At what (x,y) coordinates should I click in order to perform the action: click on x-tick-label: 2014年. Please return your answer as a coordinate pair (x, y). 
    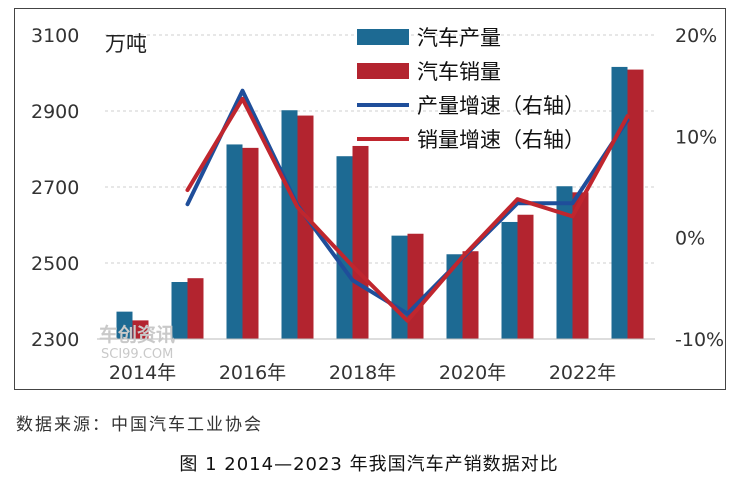
    Looking at the image, I should click on (142, 373).